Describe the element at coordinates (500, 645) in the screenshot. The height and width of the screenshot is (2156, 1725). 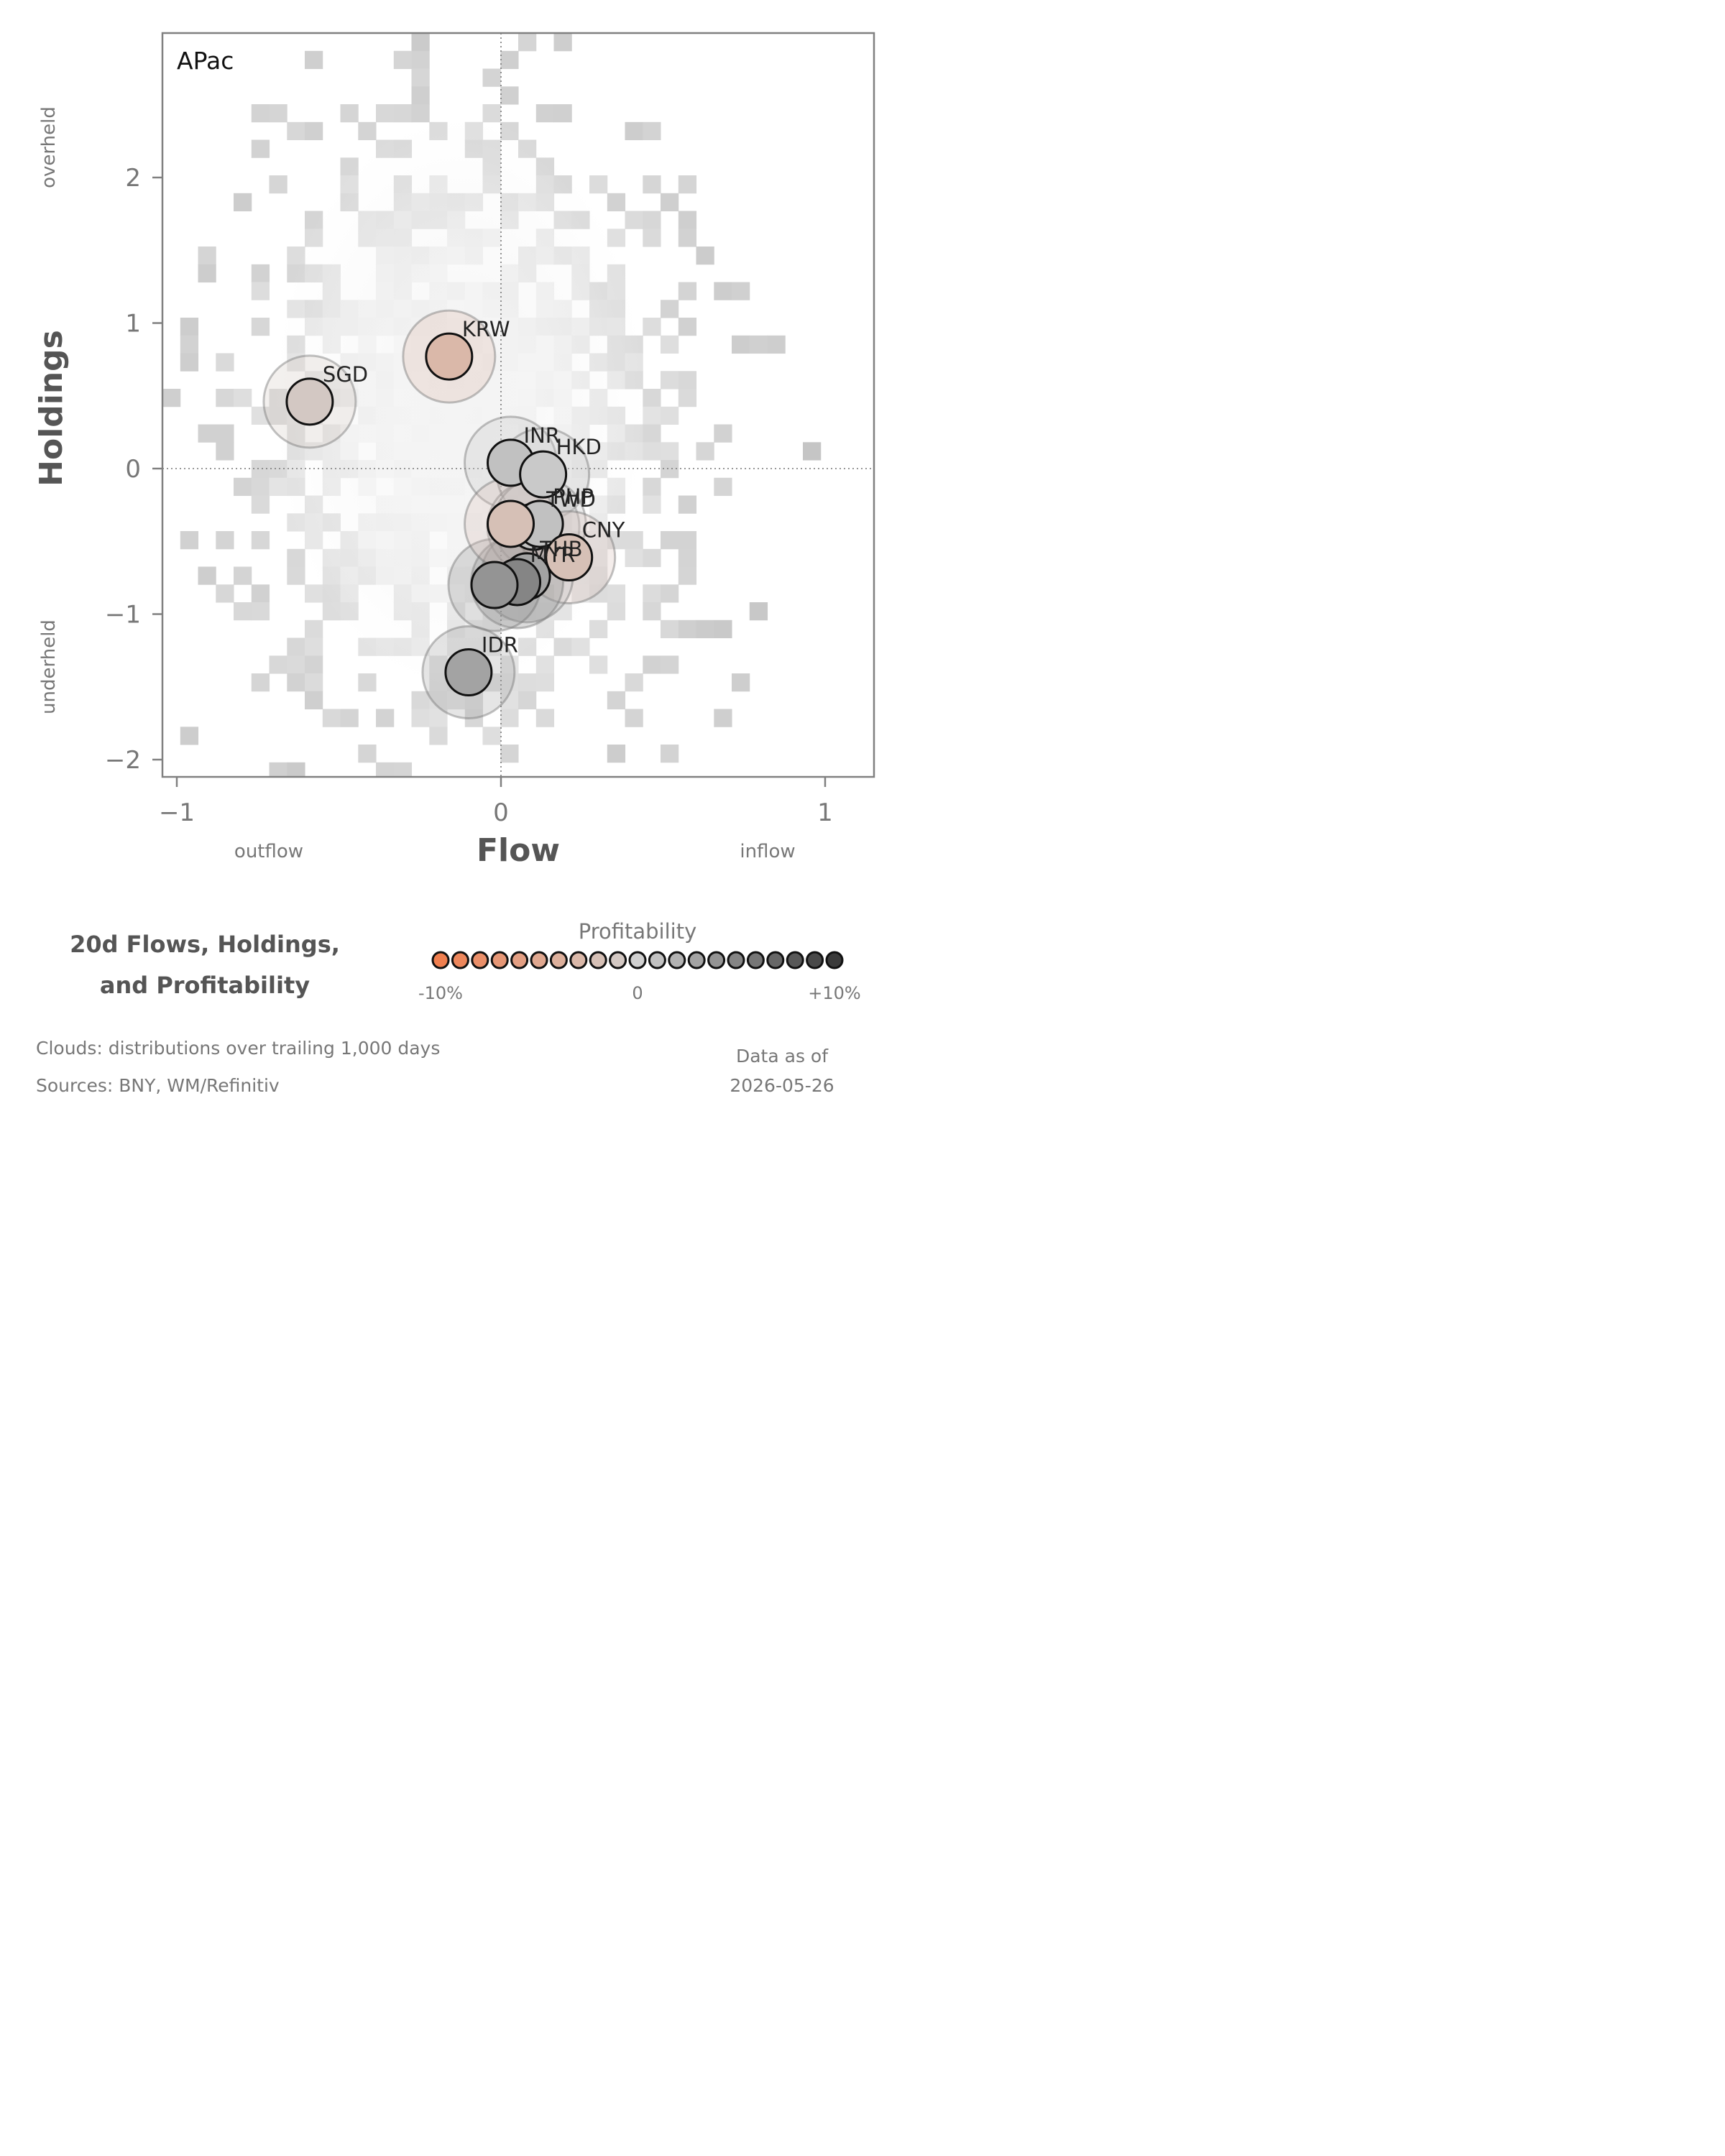
I see `point-label: IDR` at that location.